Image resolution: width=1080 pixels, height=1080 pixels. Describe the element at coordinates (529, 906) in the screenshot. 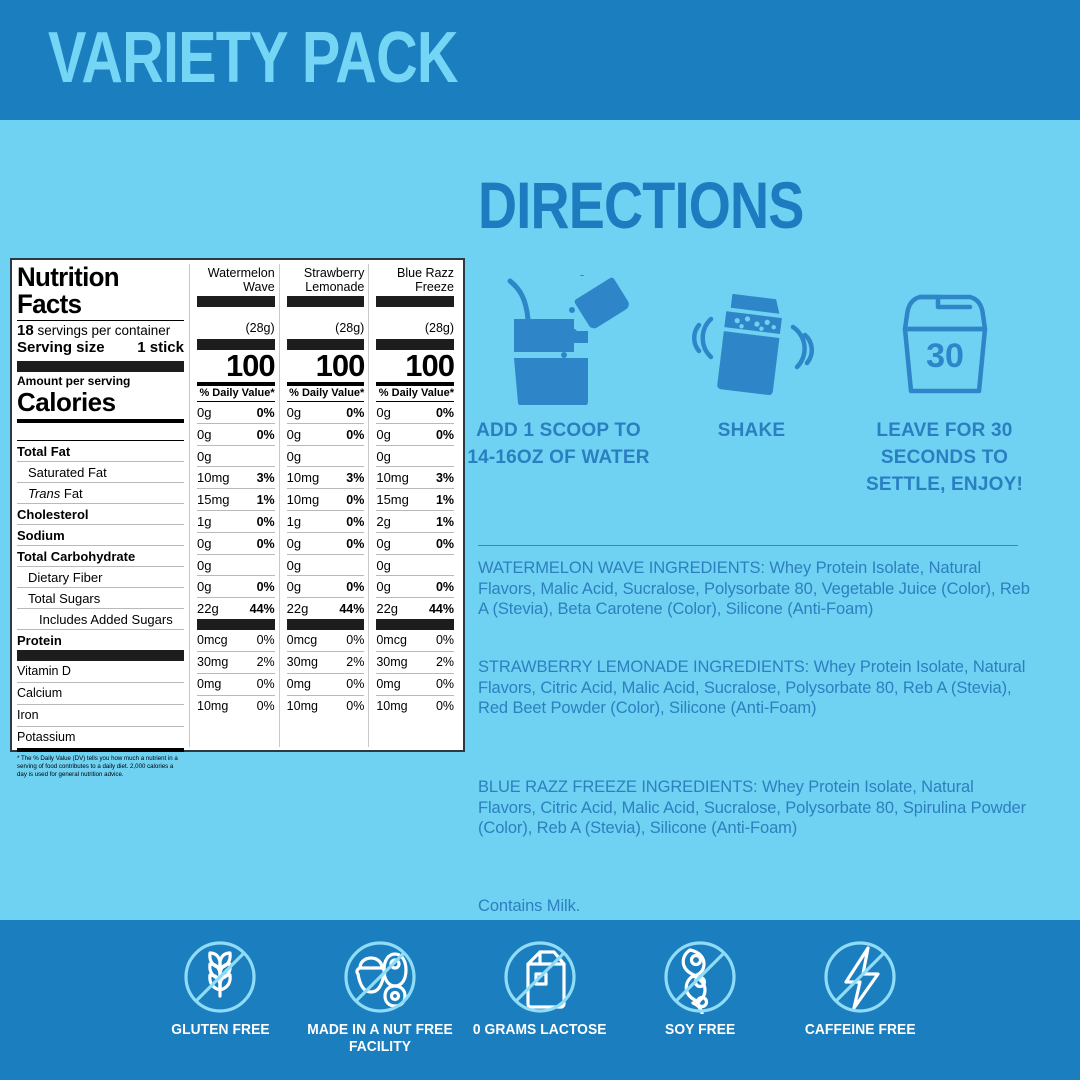

I see `allergen-statement: Contains Milk.` at that location.